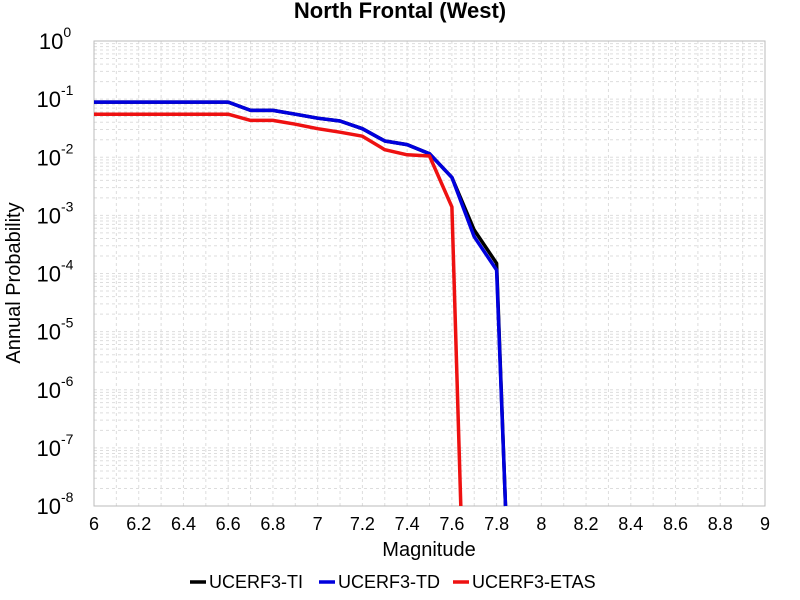 The height and width of the screenshot is (600, 800). What do you see at coordinates (55, 504) in the screenshot?
I see `y-tick-label: 10⁻⁸` at bounding box center [55, 504].